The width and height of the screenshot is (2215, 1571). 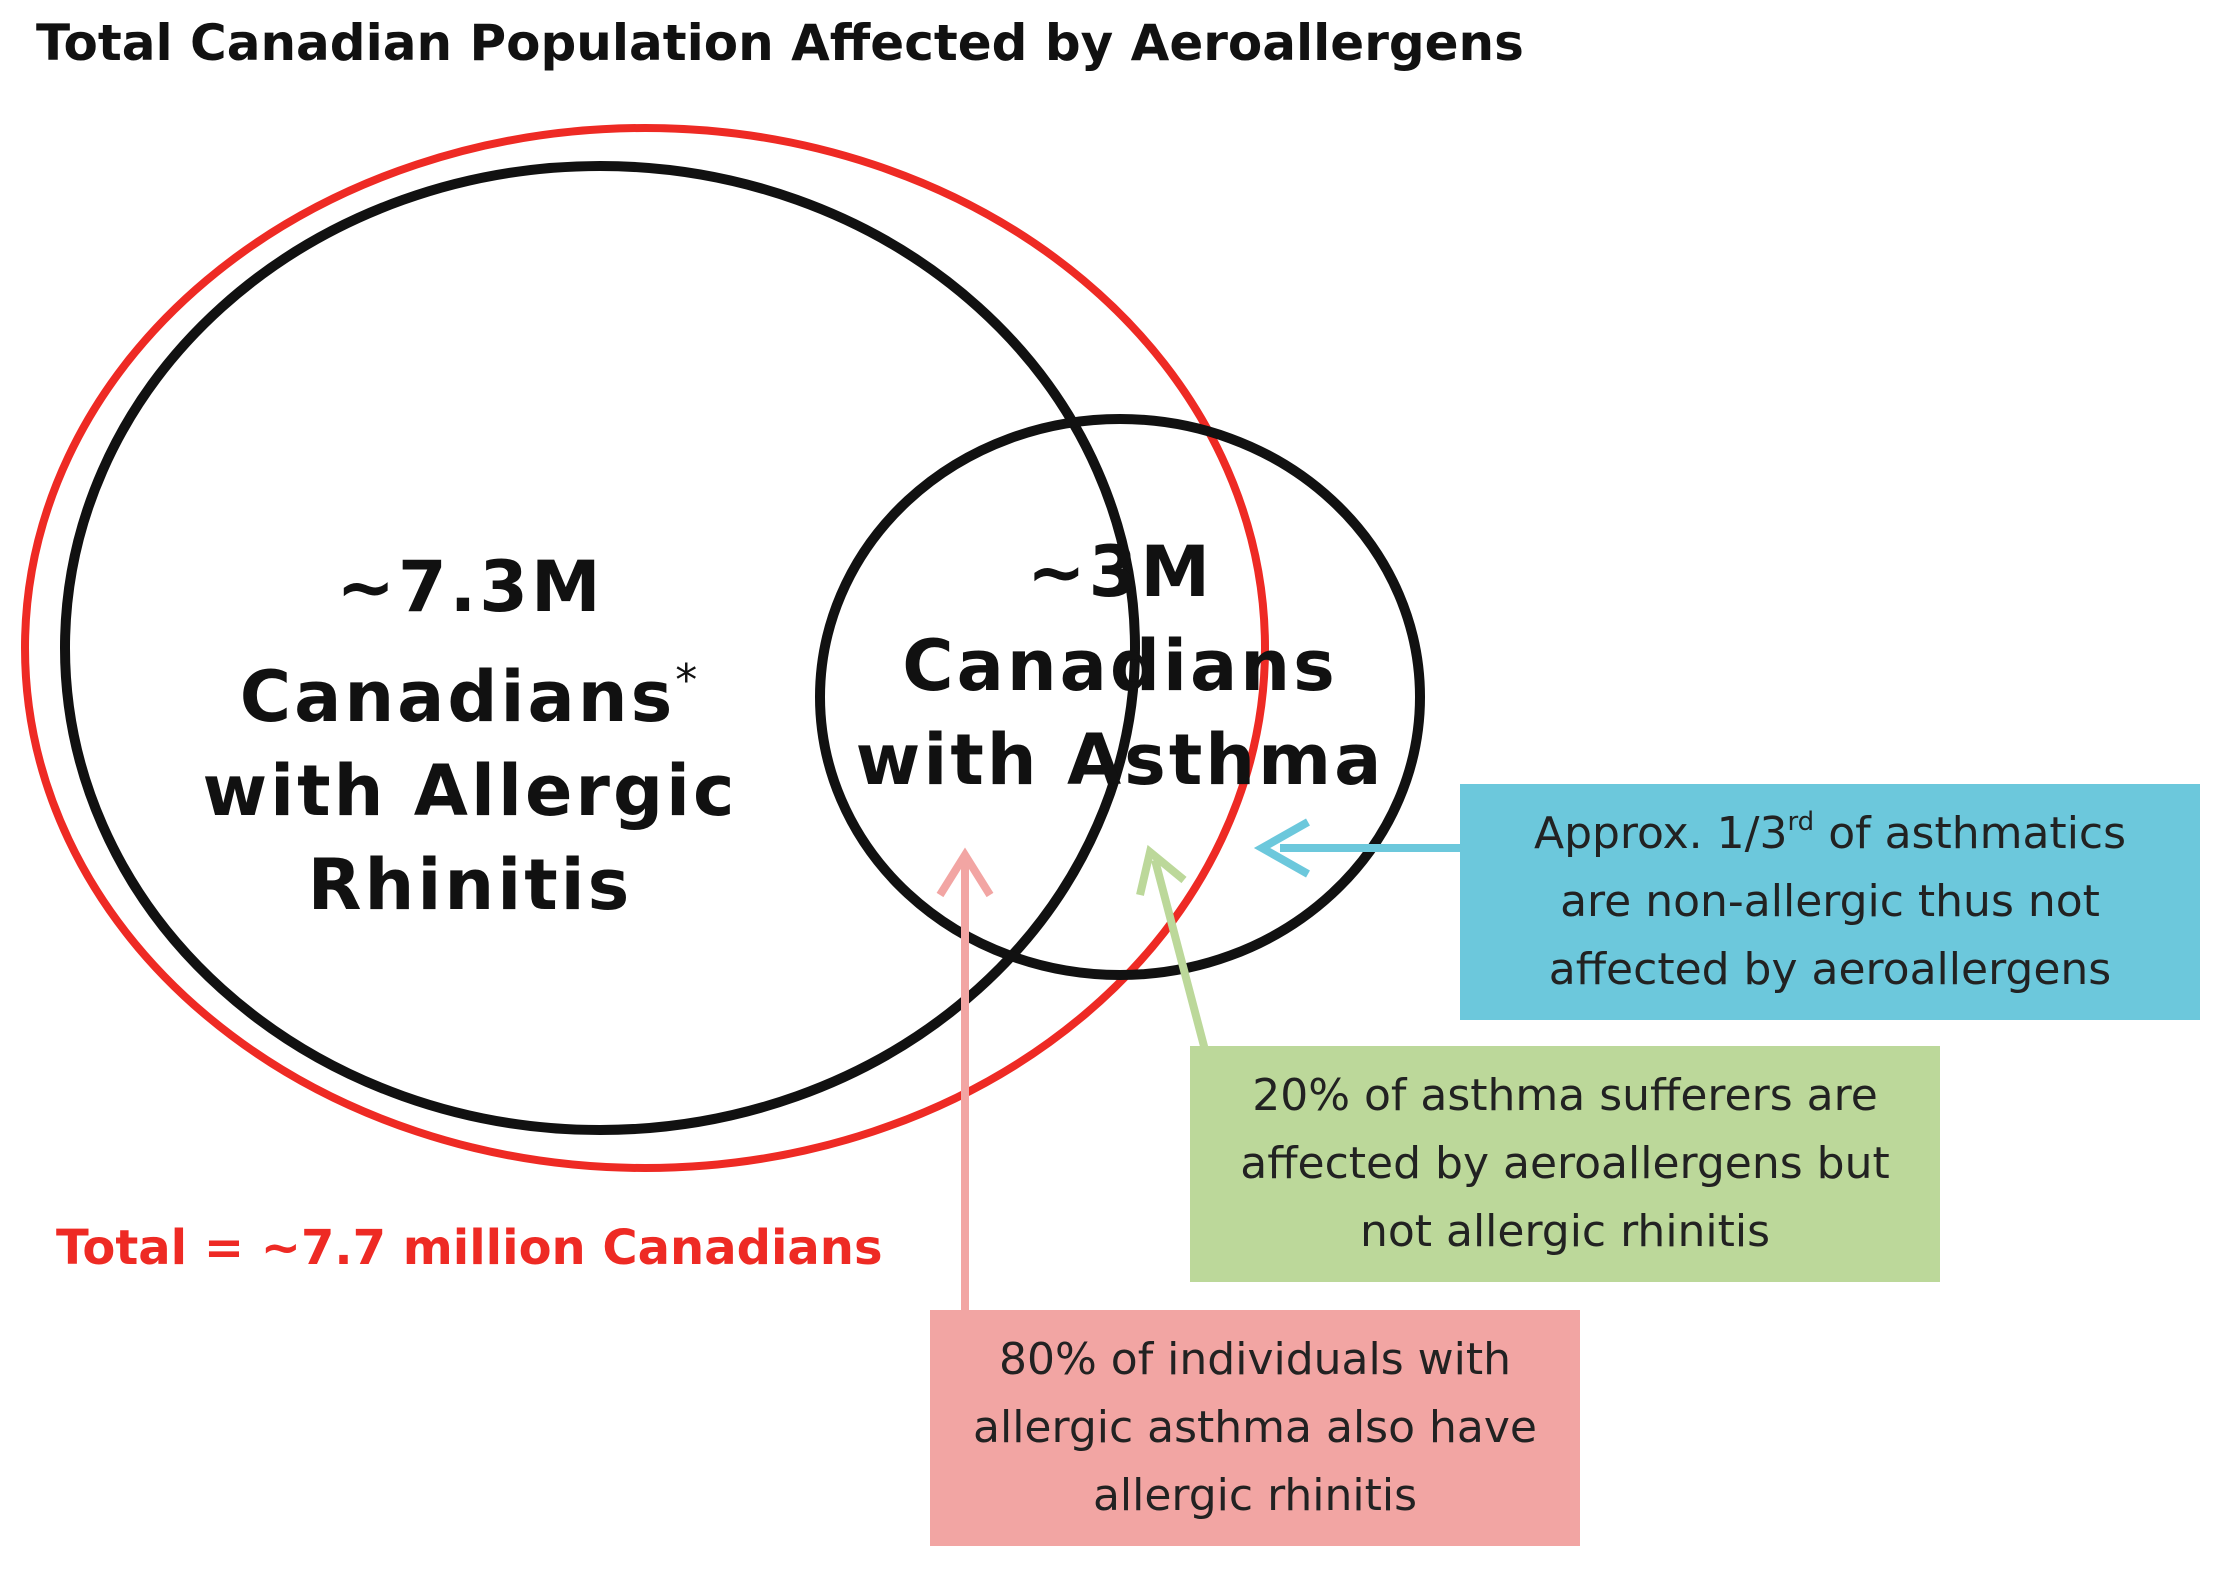 What do you see at coordinates (1255, 1359) in the screenshot?
I see `callout-line: 80% of individuals with` at bounding box center [1255, 1359].